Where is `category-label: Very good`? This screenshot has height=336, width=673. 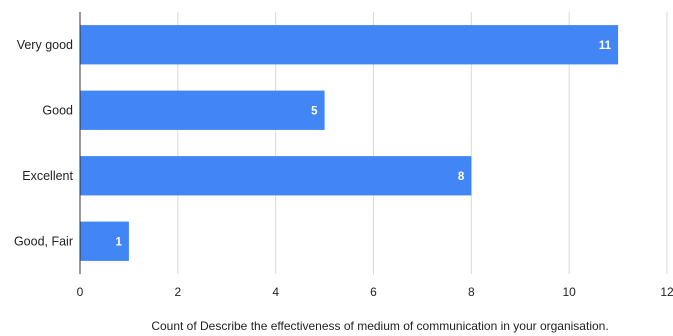 category-label: Very good is located at coordinates (45, 45).